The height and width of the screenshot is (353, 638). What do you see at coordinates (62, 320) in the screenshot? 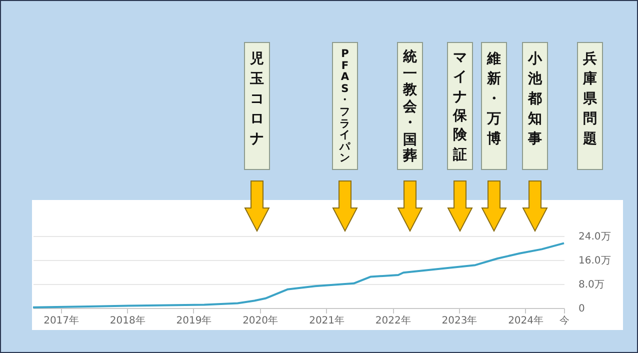
I see `x-tick-label: 2017年` at bounding box center [62, 320].